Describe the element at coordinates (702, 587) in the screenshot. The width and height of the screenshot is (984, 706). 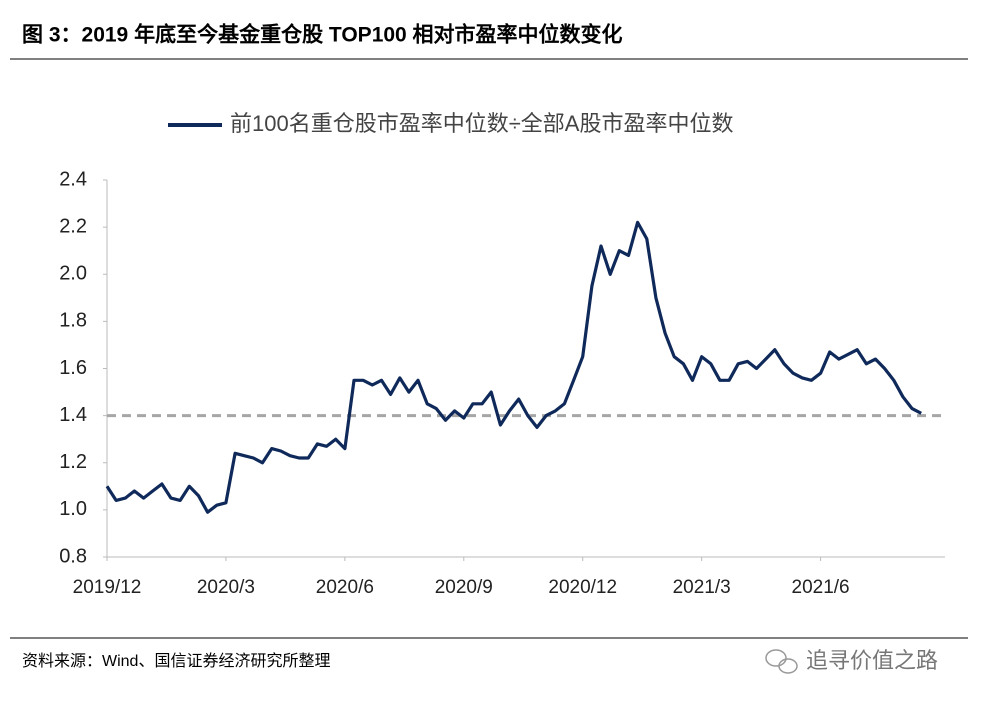
I see `x-tick-label: 2021/3` at that location.